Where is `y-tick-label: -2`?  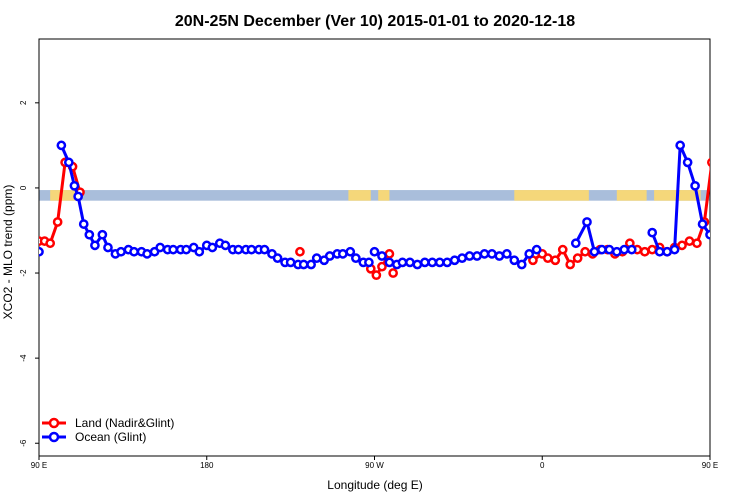 y-tick-label: -2 is located at coordinates (23, 273).